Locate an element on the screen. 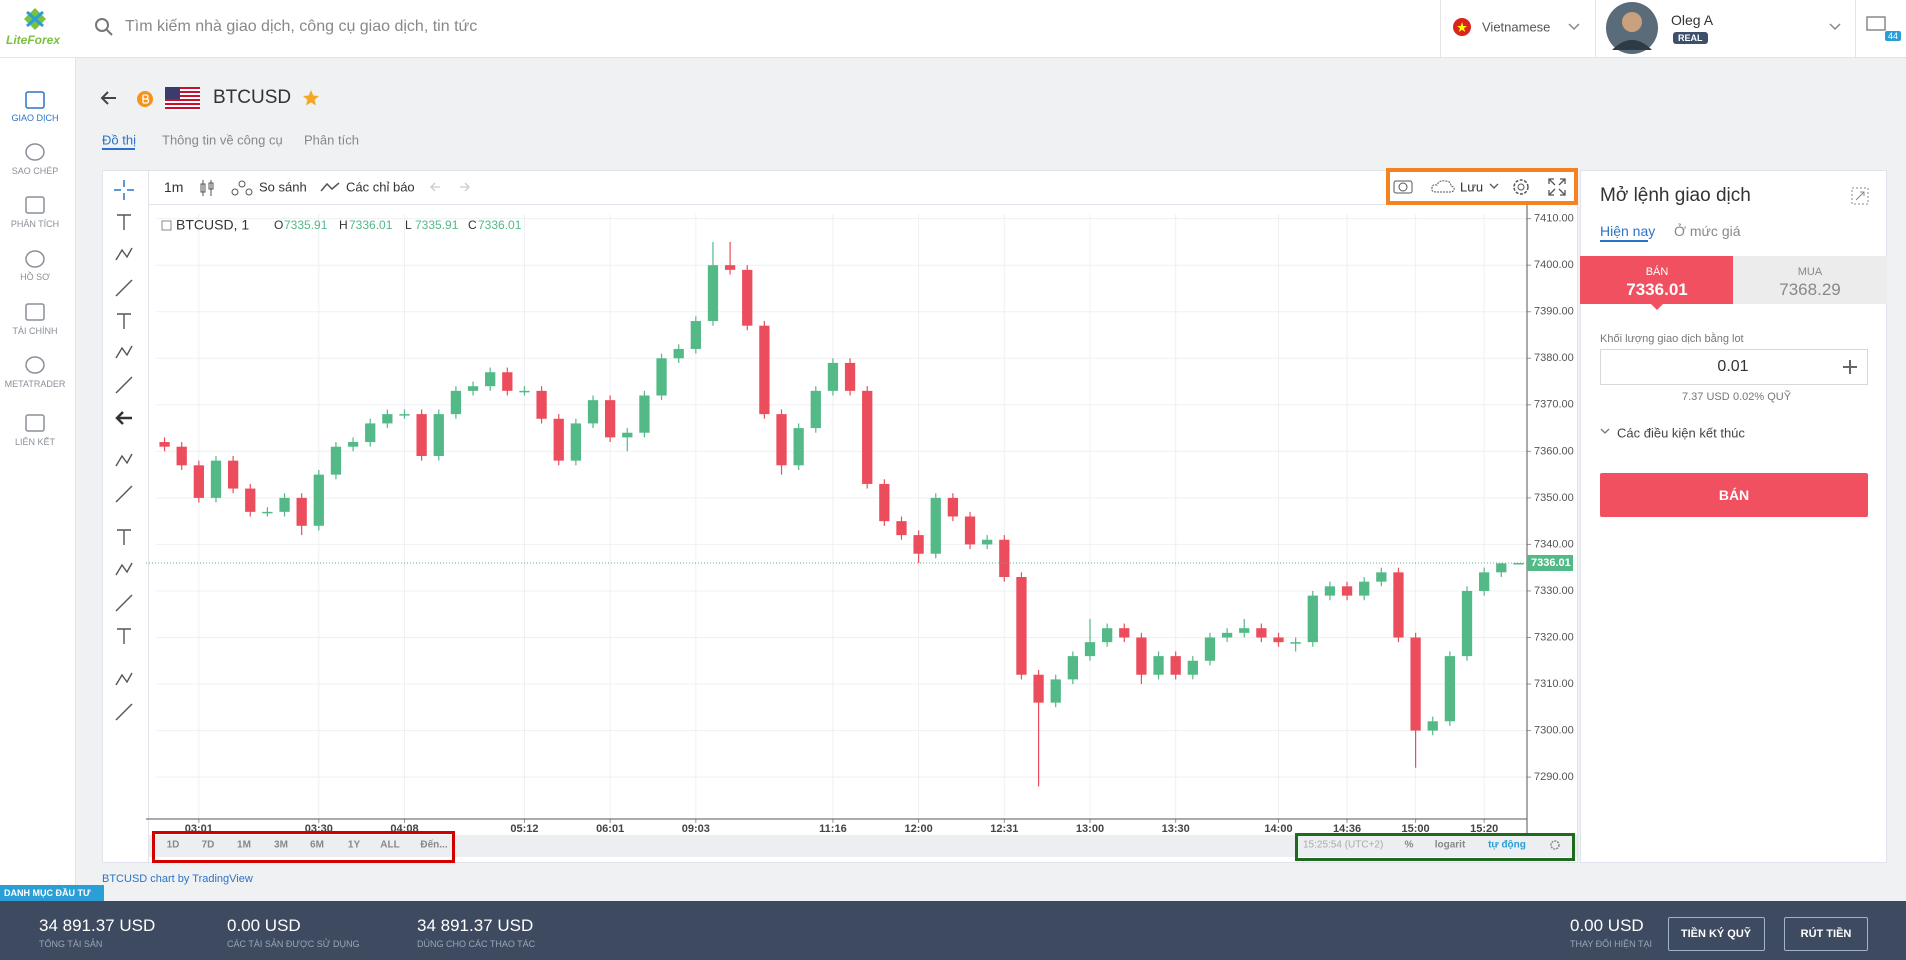 The width and height of the screenshot is (1906, 960). divider is located at coordinates (1440, 28).